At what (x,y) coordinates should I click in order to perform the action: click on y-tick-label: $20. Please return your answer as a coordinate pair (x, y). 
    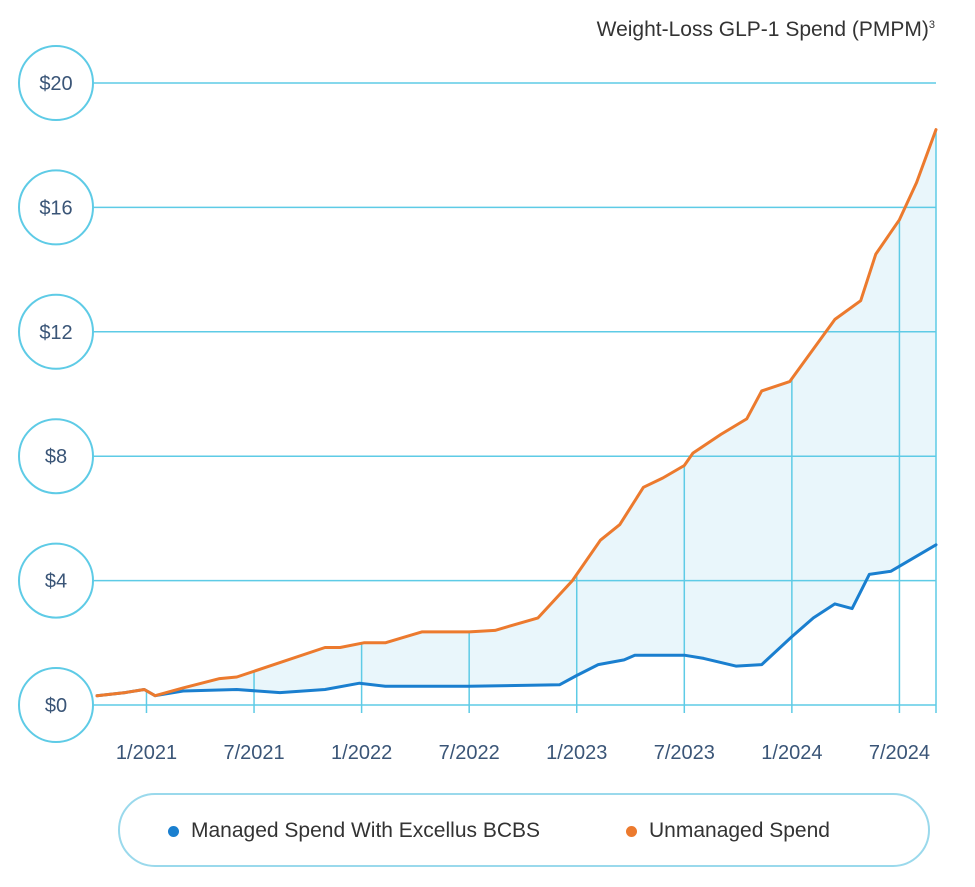
    Looking at the image, I should click on (55, 84).